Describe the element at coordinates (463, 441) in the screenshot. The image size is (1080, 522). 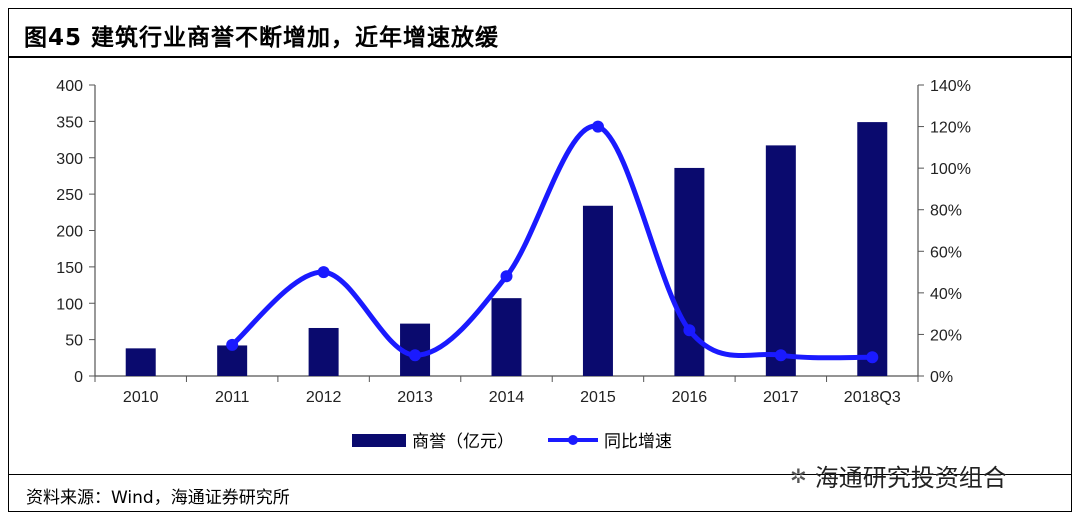
I see `legend-bar-label: 商誉（亿元）` at that location.